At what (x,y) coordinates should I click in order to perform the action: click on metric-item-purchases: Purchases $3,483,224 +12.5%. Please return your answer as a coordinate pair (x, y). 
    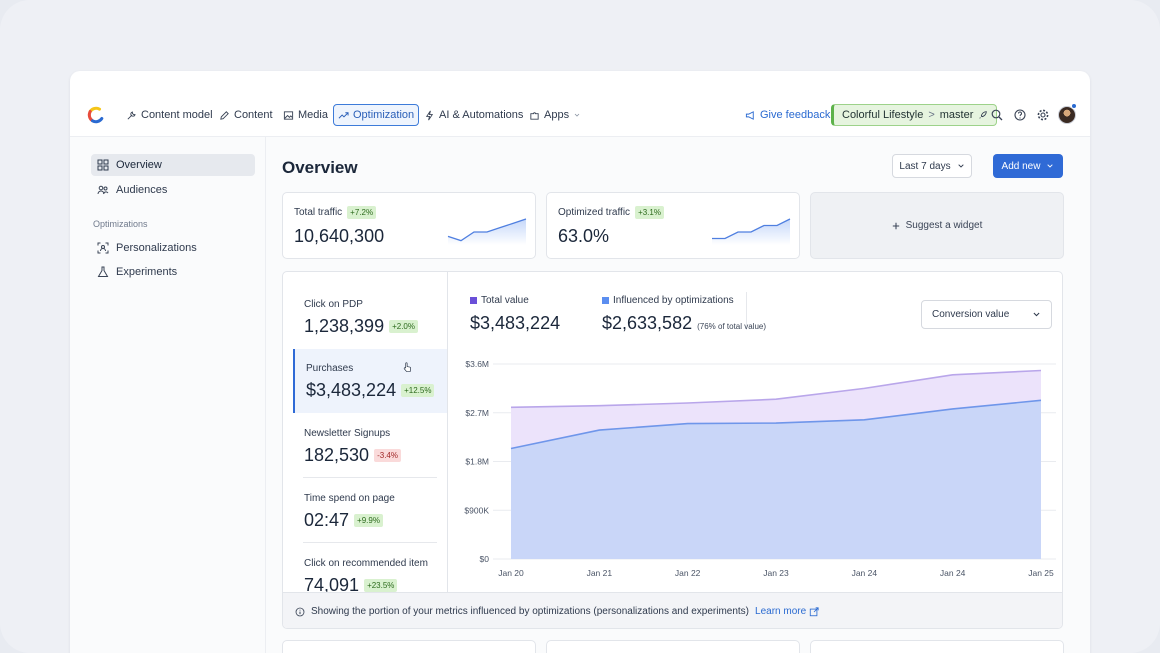
    Looking at the image, I should click on (370, 381).